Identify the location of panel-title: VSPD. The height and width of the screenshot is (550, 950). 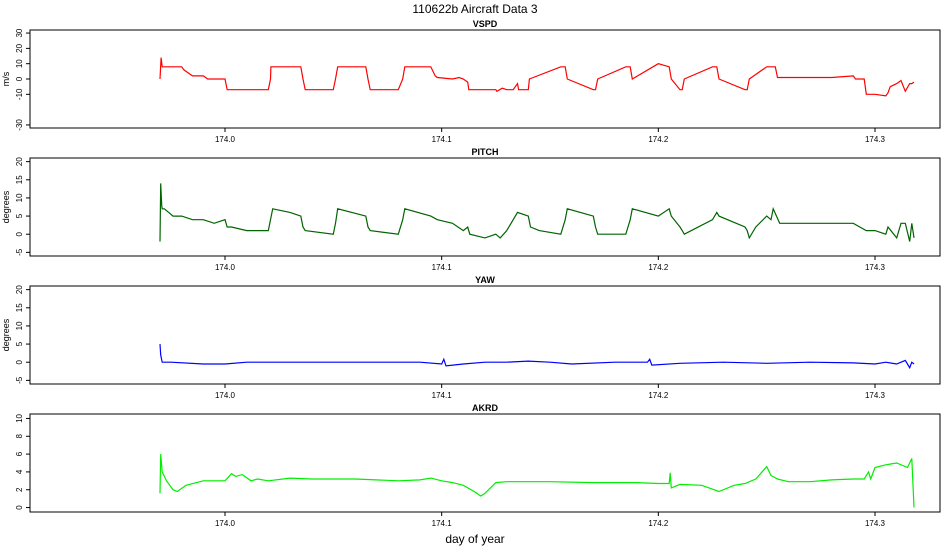
(485, 24).